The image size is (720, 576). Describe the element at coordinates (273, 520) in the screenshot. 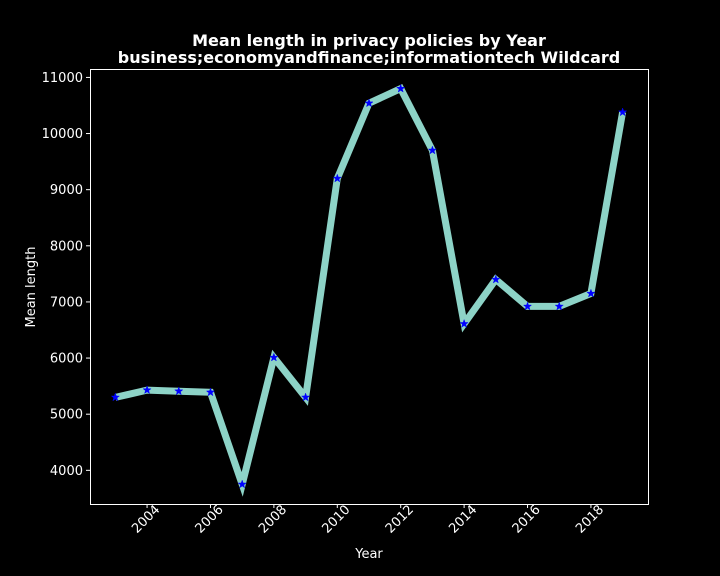

I see `x-tick-label: 2008` at that location.